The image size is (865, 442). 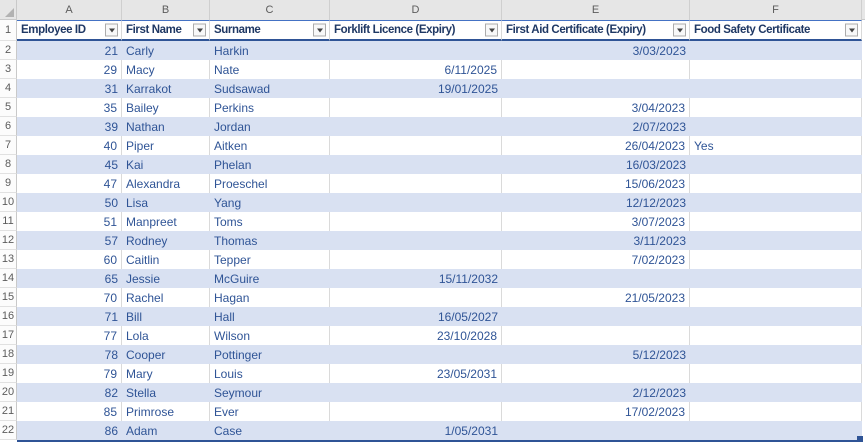 What do you see at coordinates (69, 259) in the screenshot?
I see `cell-employee-id: 60` at bounding box center [69, 259].